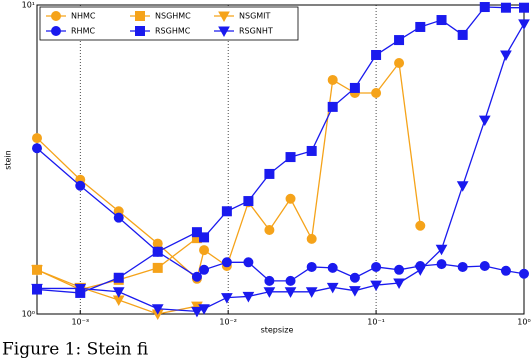 This screenshot has width=532, height=358. Describe the element at coordinates (28, 5) in the screenshot. I see `y-tick-label: 10¹` at that location.